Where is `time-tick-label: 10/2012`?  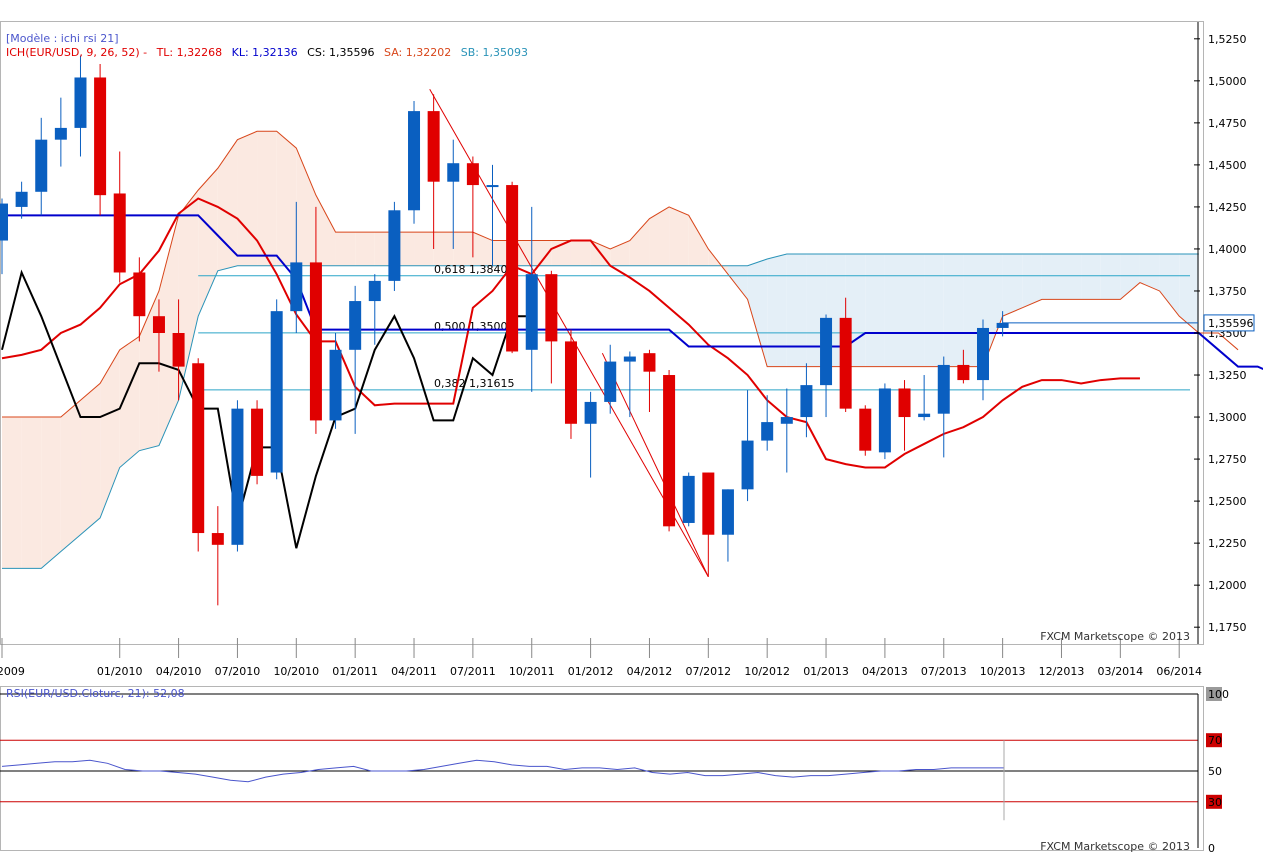 time-tick-label: 10/2012 is located at coordinates (767, 671).